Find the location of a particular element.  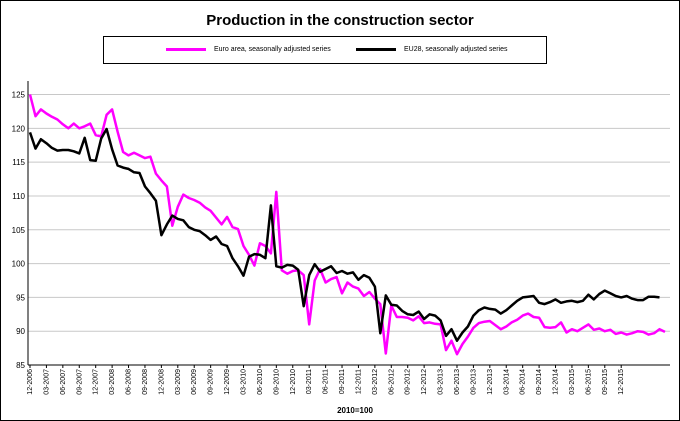

x-tick-label-09-2013: 09-2013 is located at coordinates (473, 382).